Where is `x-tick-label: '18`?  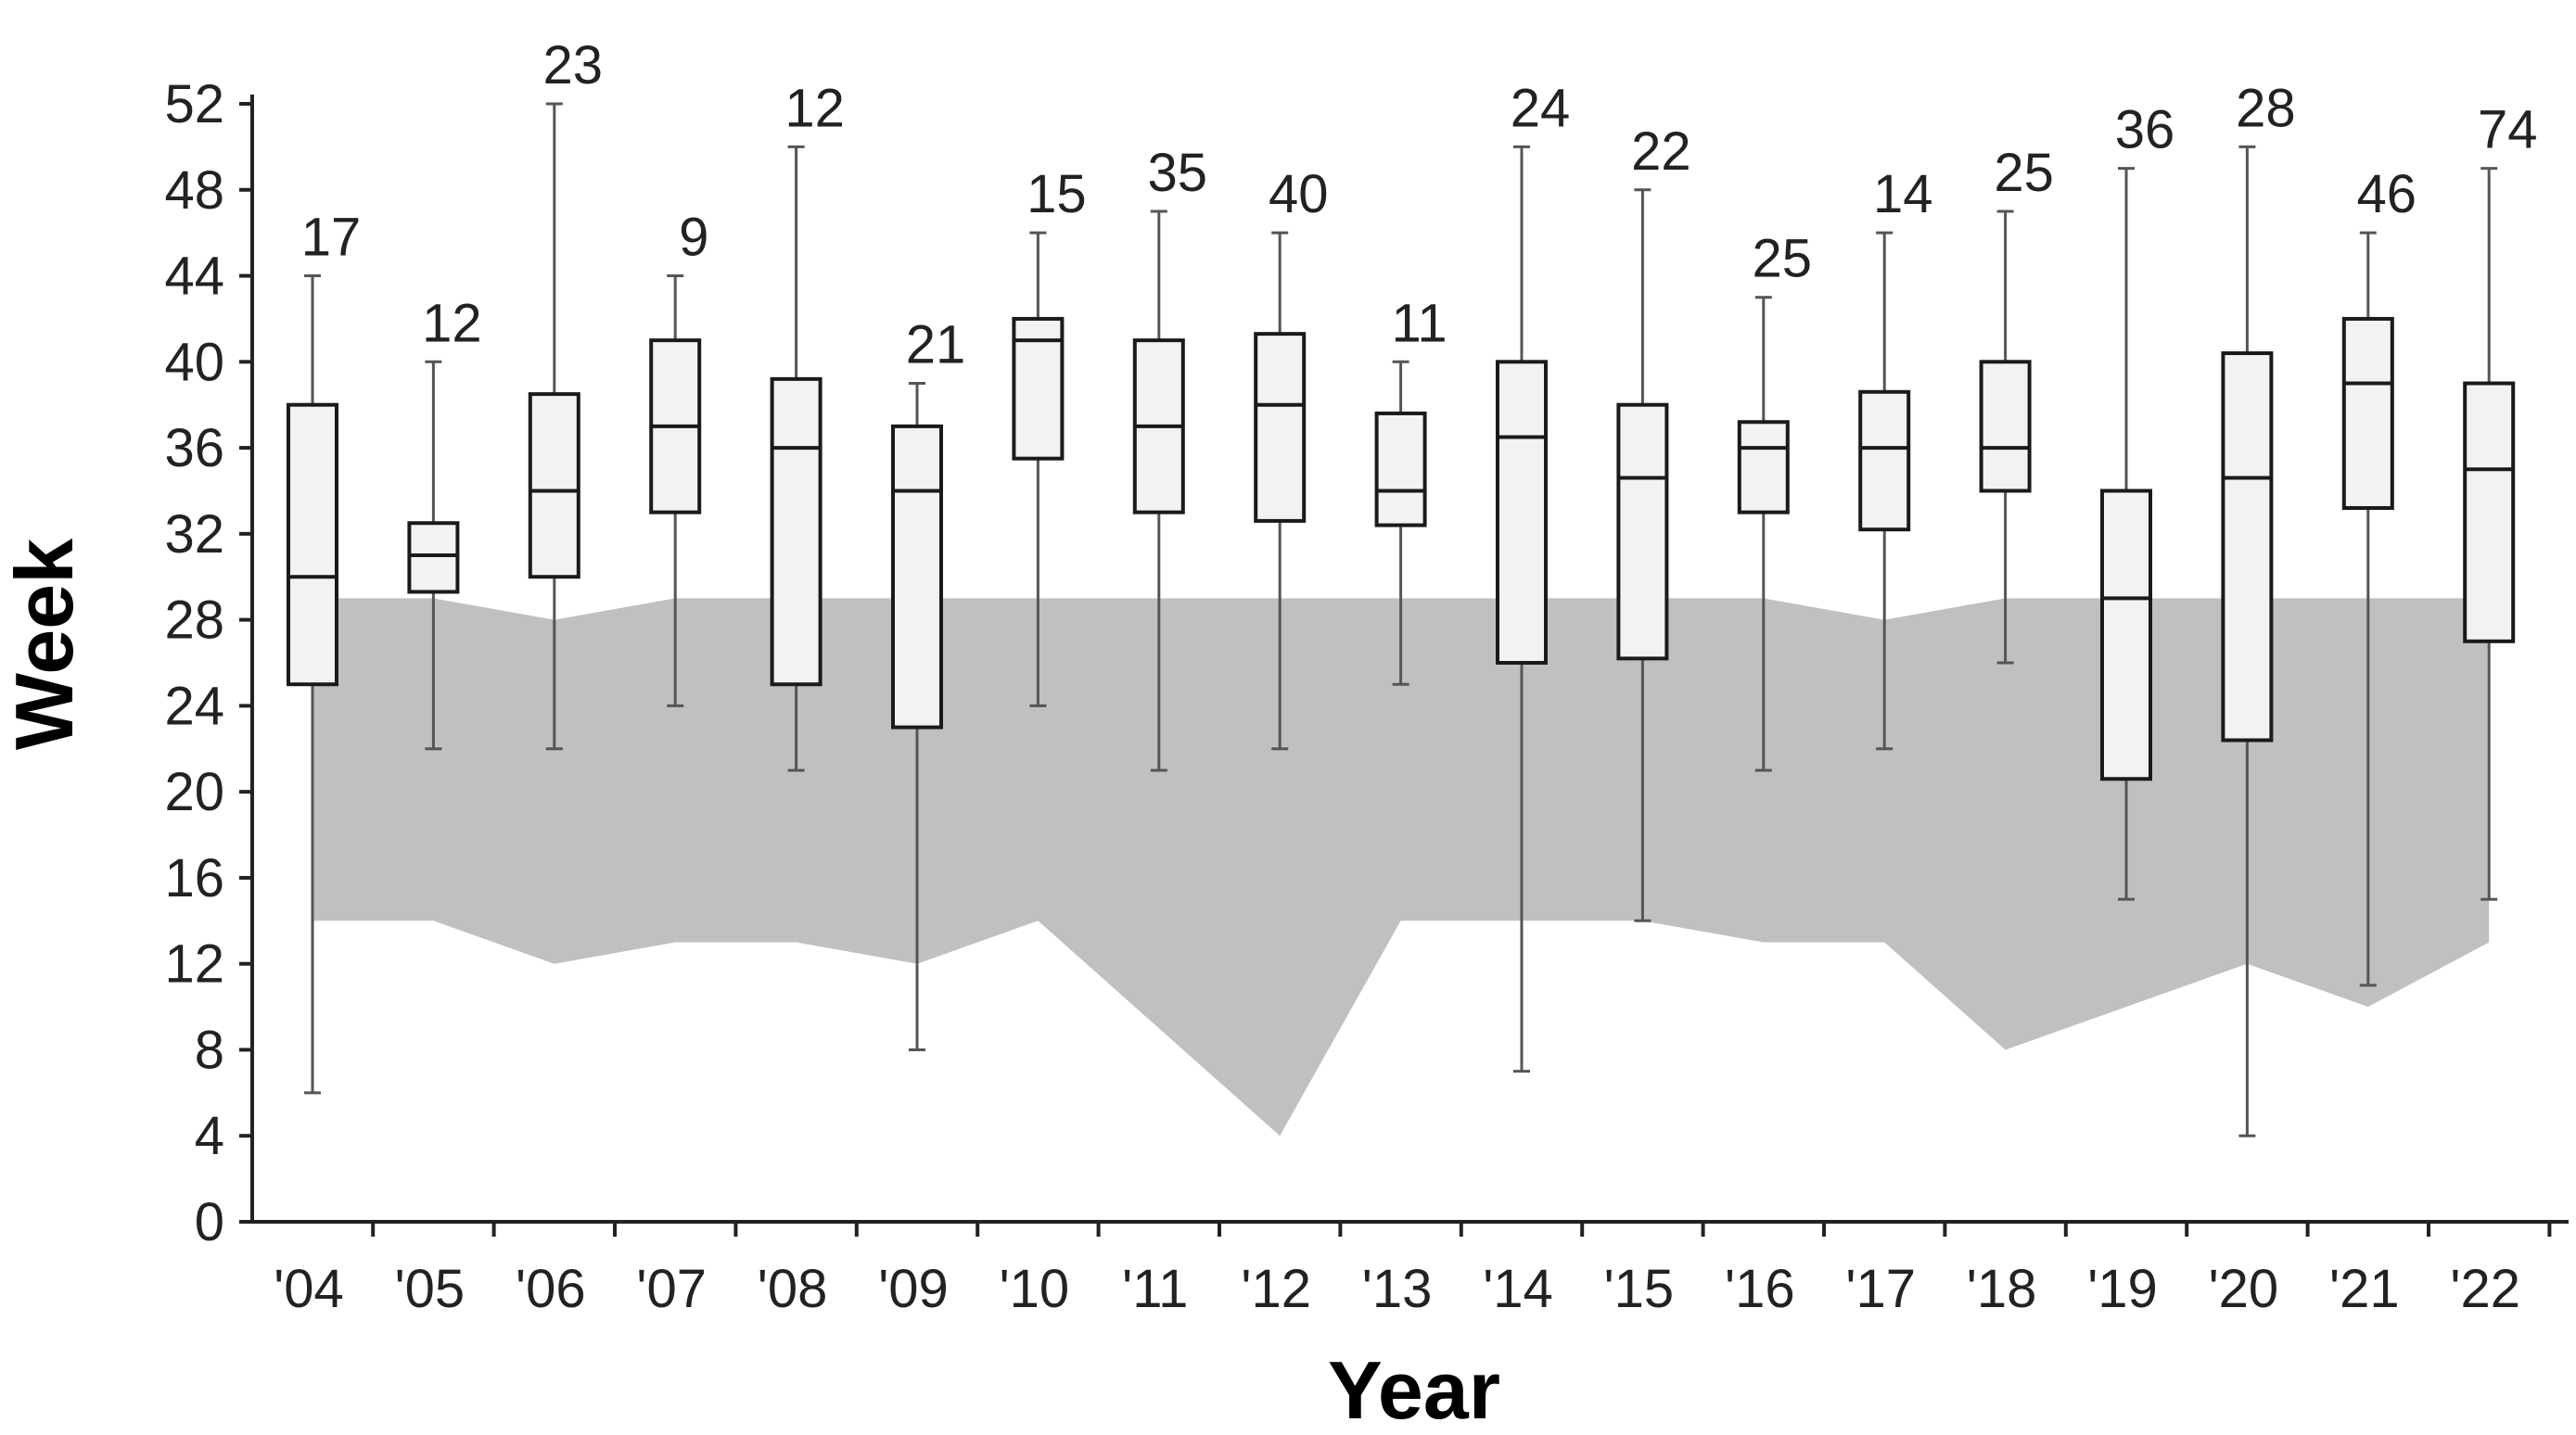
x-tick-label: '18 is located at coordinates (2002, 1289).